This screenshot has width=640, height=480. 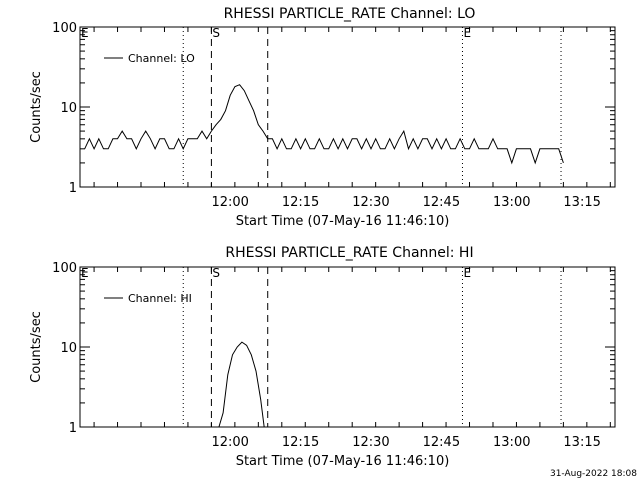 I want to click on data-series-lo, so click(x=324, y=124).